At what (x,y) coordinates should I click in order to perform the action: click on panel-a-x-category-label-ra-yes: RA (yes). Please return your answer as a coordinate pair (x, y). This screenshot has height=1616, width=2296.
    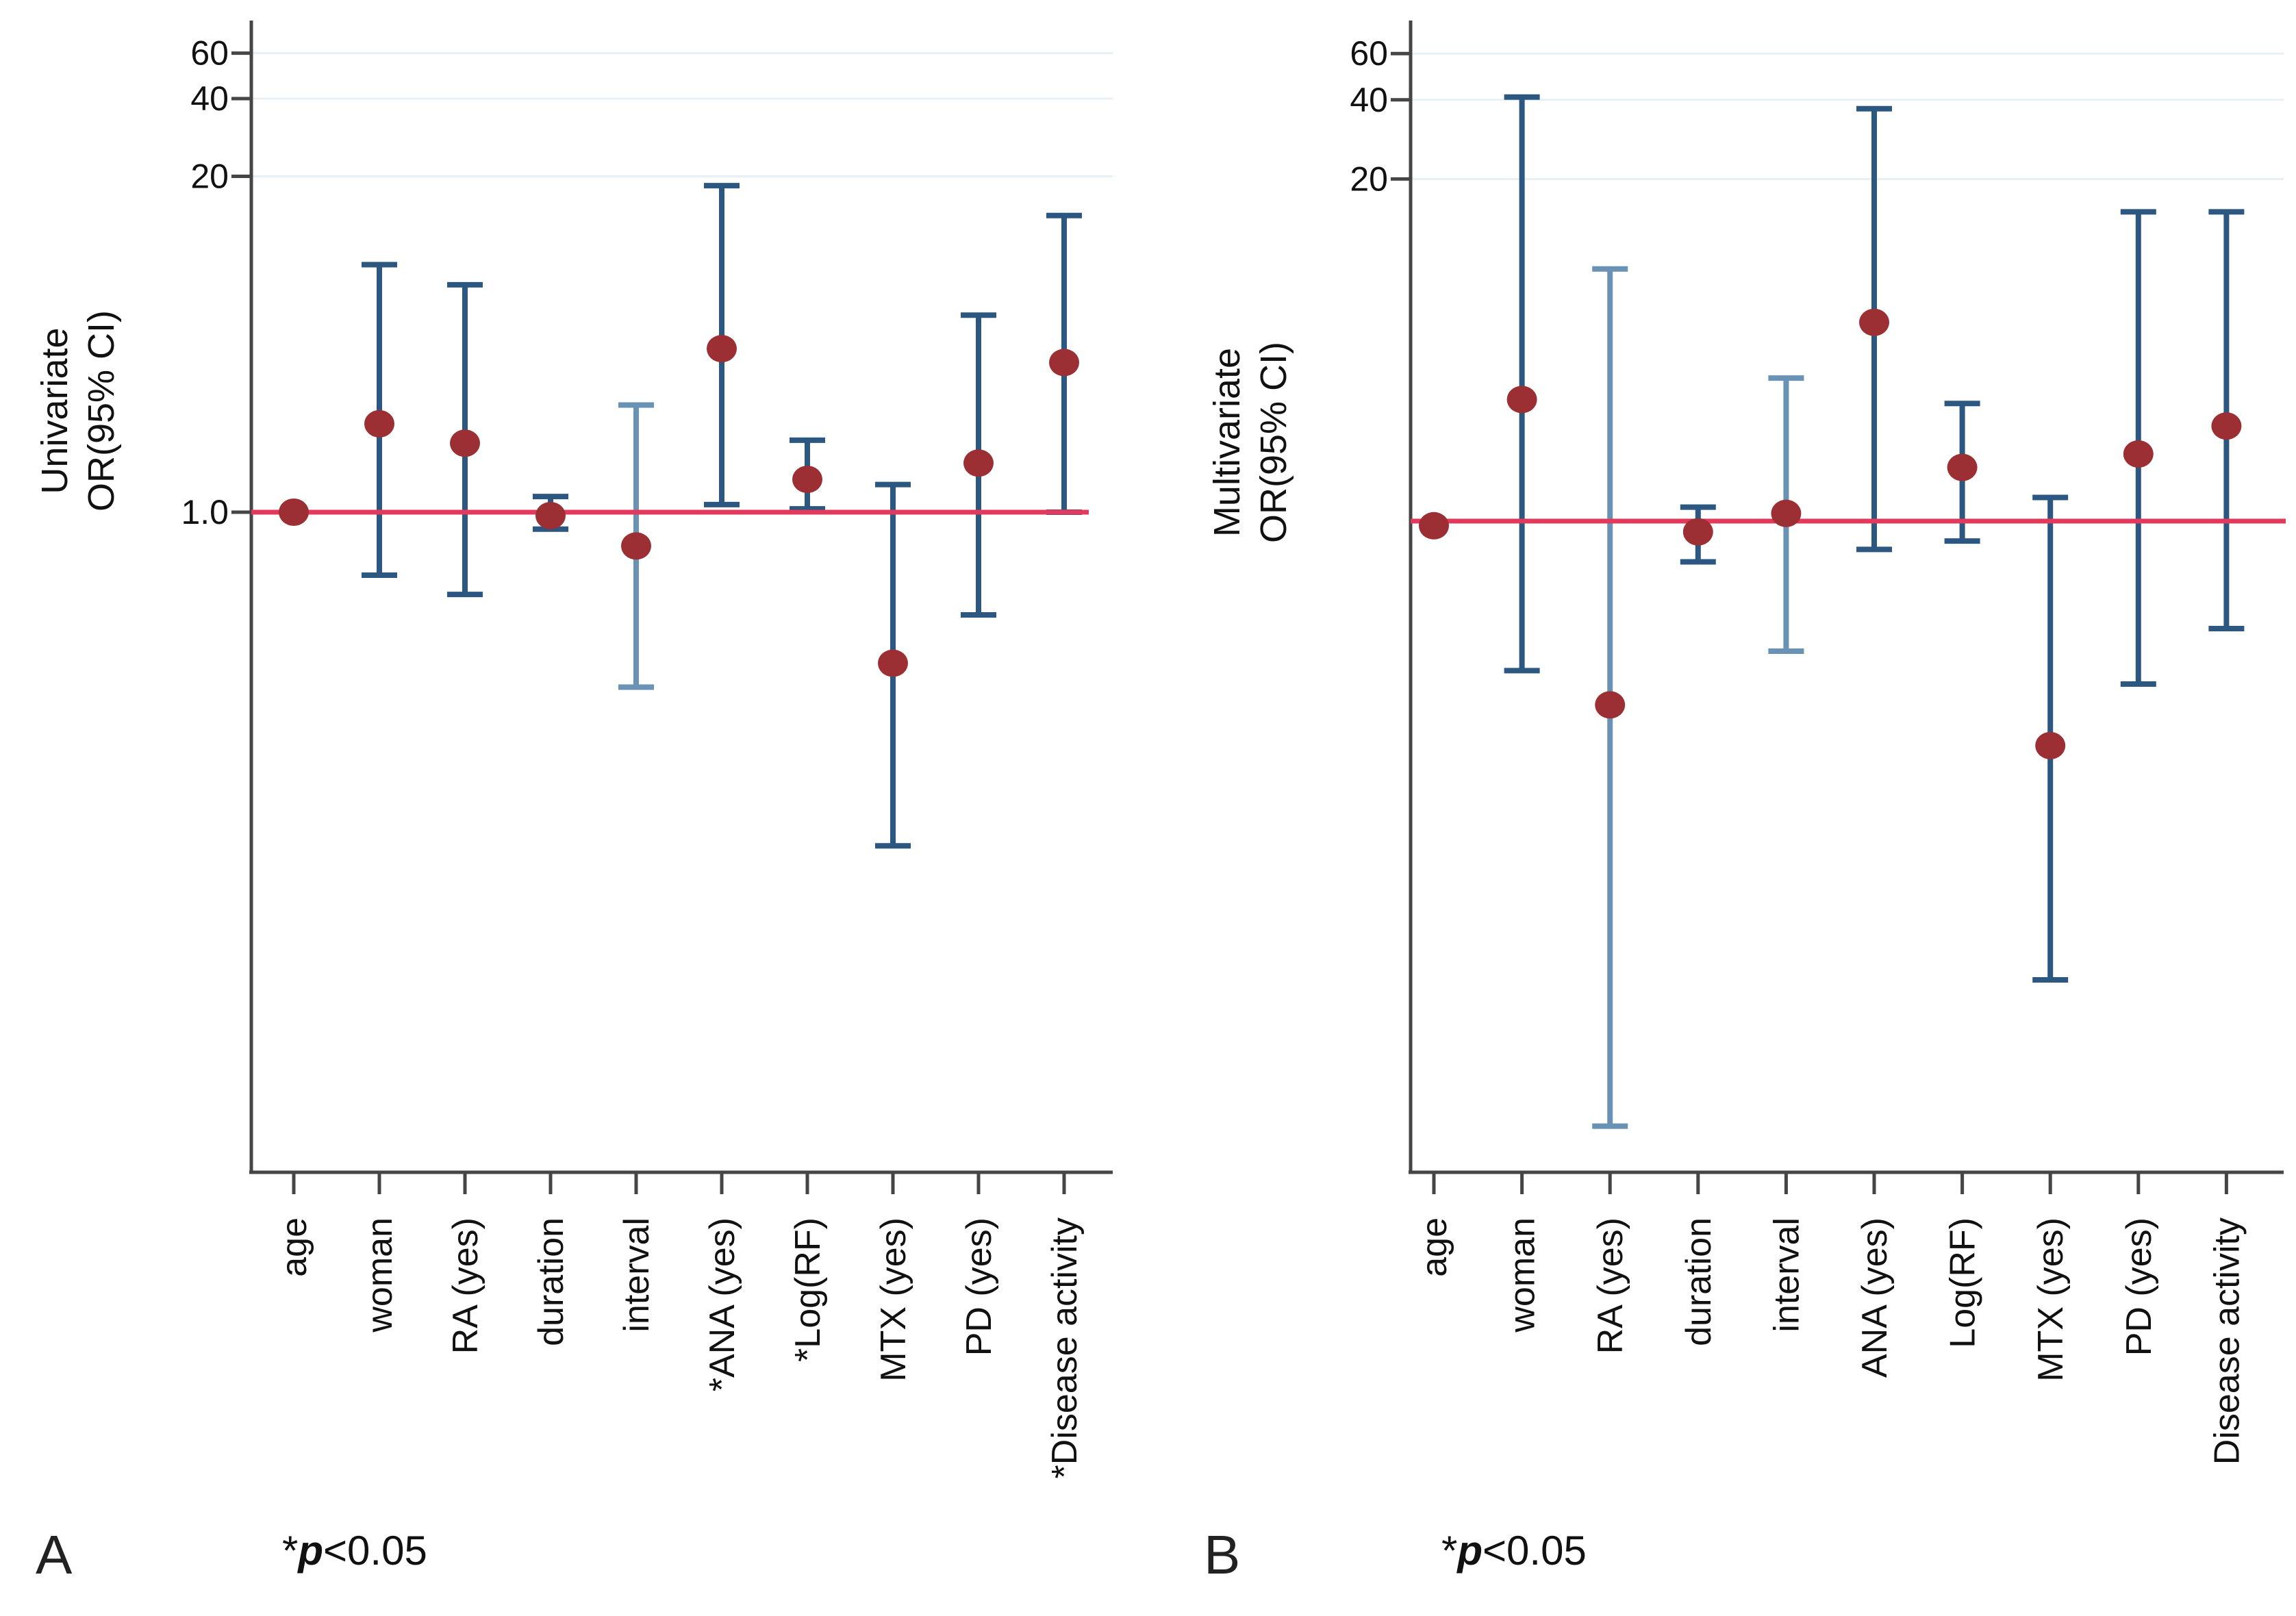
    Looking at the image, I should click on (465, 1285).